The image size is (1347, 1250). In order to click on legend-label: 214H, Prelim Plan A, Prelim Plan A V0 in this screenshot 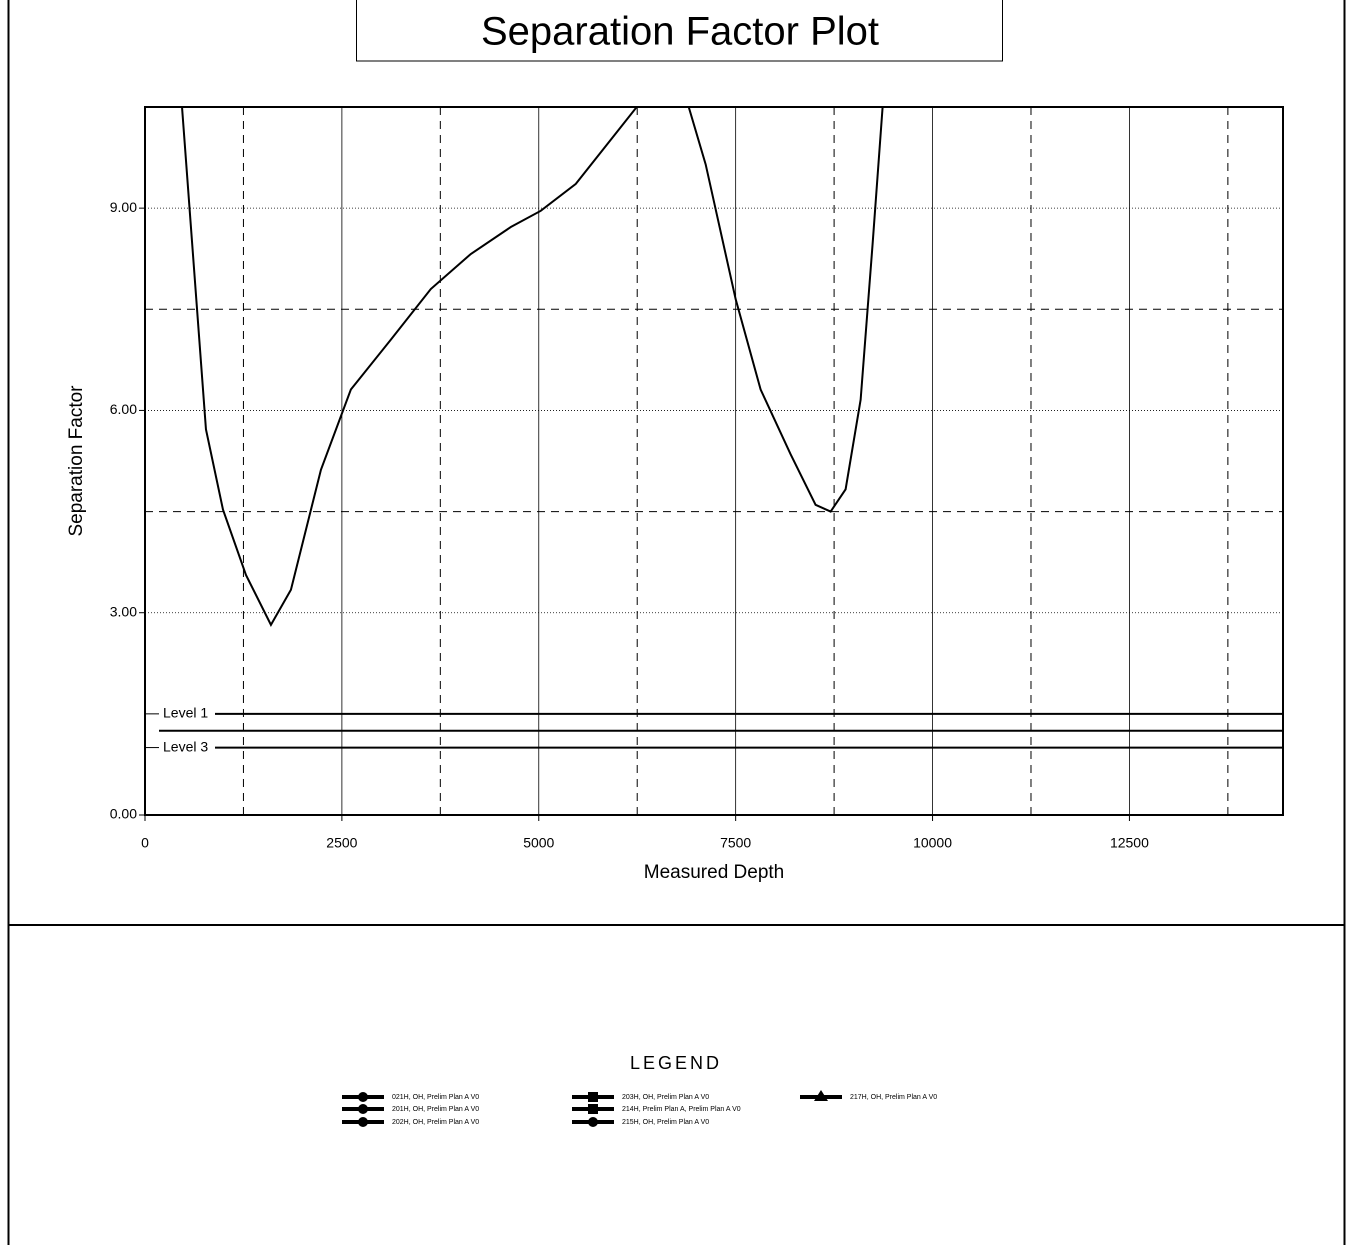, I will do `click(681, 1109)`.